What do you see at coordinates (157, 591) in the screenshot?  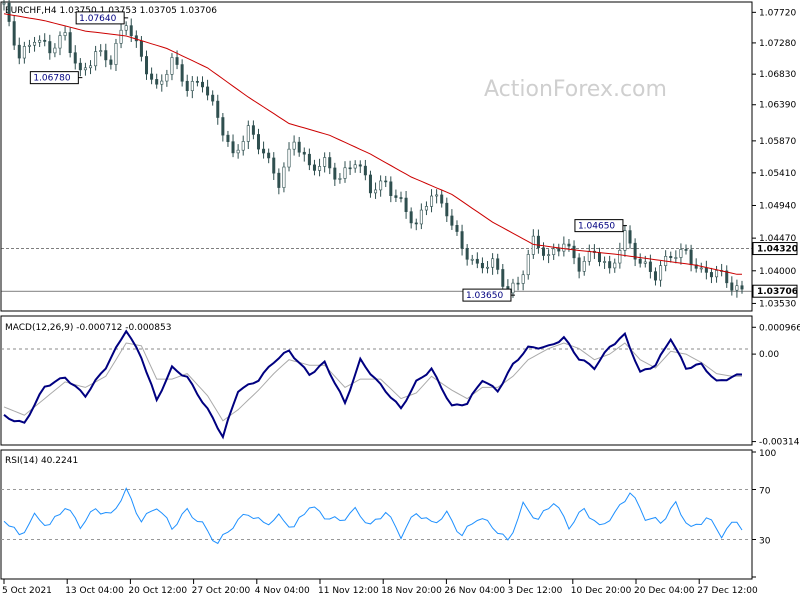 I see `time-tick-label: 20 Oct 12:00` at bounding box center [157, 591].